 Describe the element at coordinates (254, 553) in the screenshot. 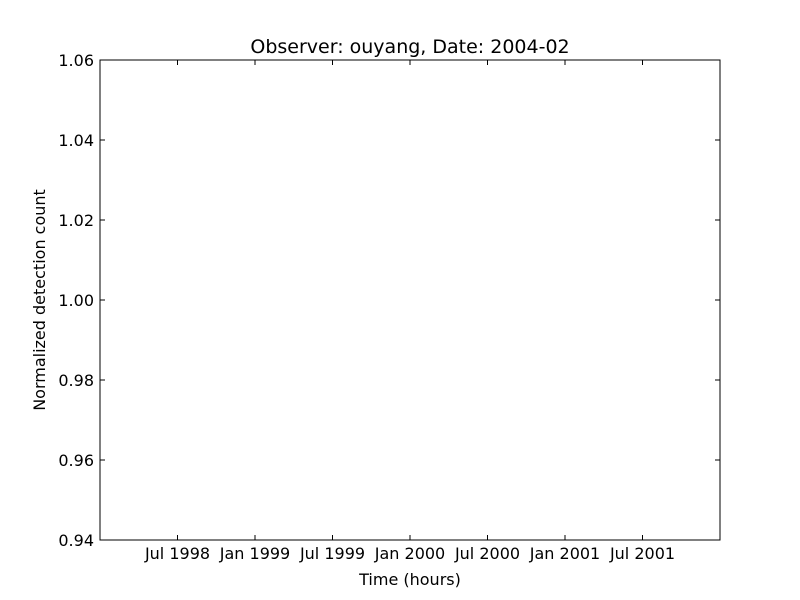

I see `x-tick-label: Jan 1999` at that location.